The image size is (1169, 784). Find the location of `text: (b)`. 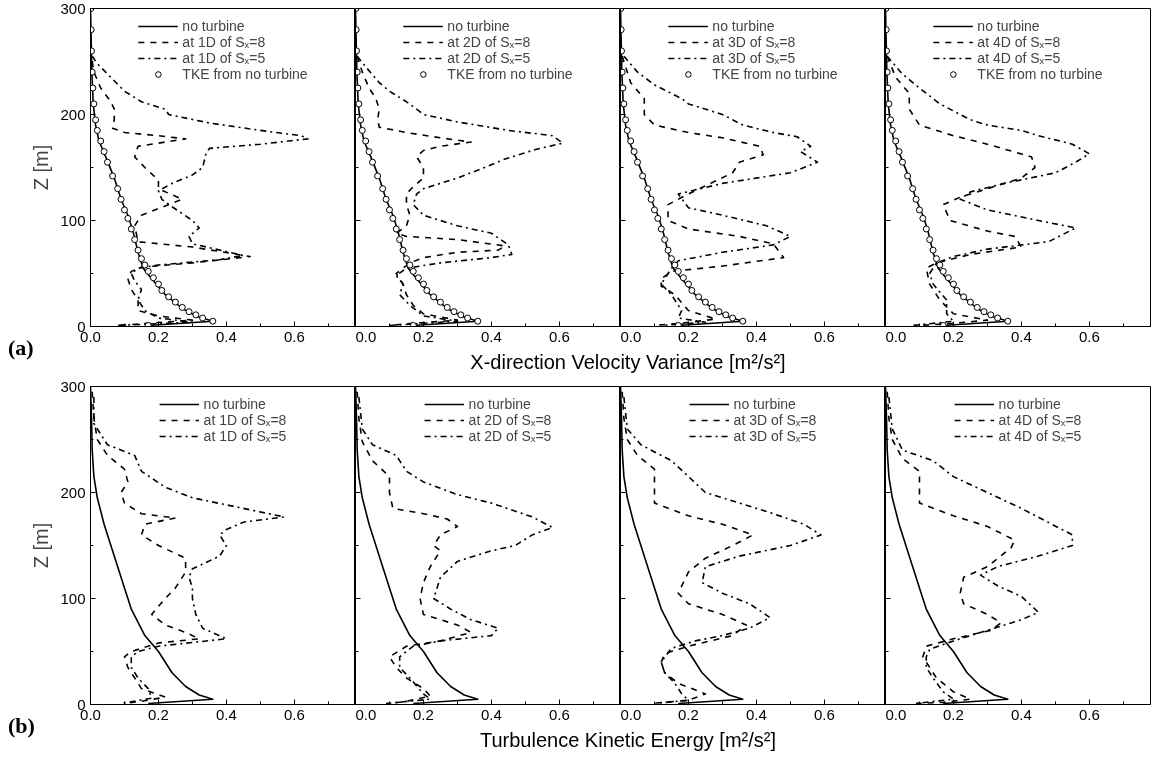

text: (b) is located at coordinates (21, 726).